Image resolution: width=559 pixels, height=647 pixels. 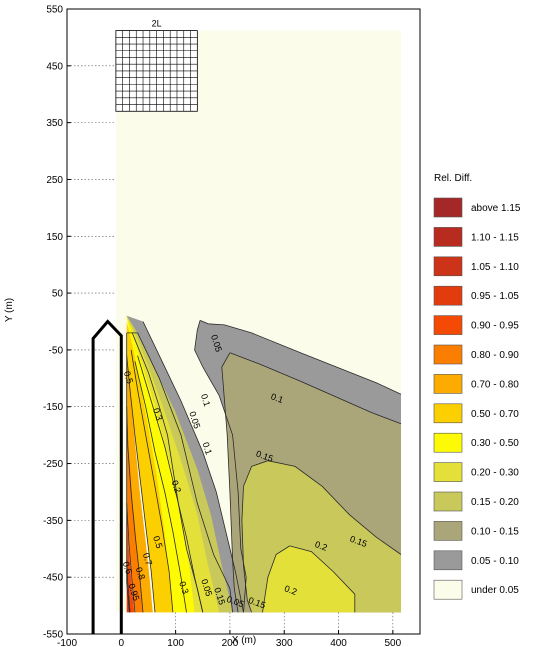 What do you see at coordinates (127, 567) in the screenshot?
I see `contour-label-19: 0.6` at bounding box center [127, 567].